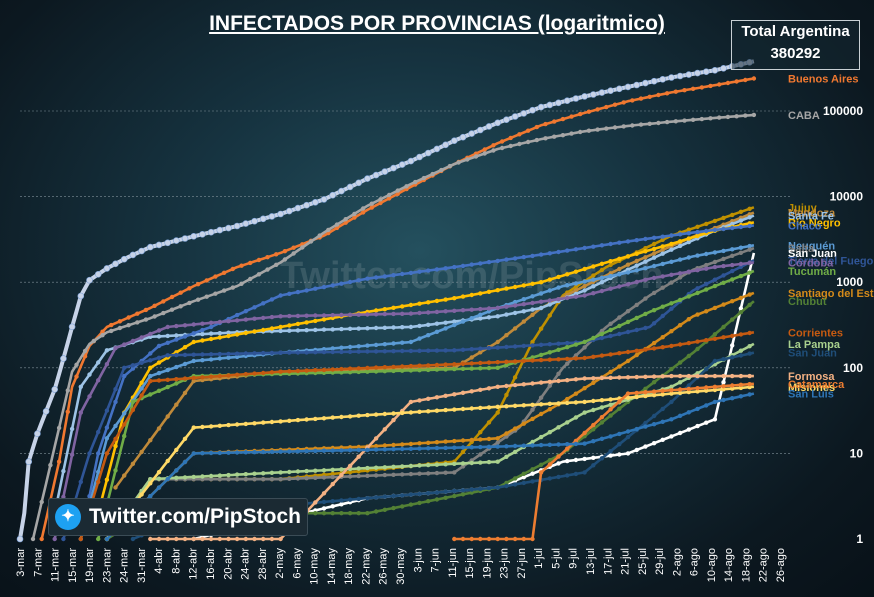  What do you see at coordinates (626, 561) in the screenshot?
I see `x-tick-label: 21-jul` at bounding box center [626, 561].